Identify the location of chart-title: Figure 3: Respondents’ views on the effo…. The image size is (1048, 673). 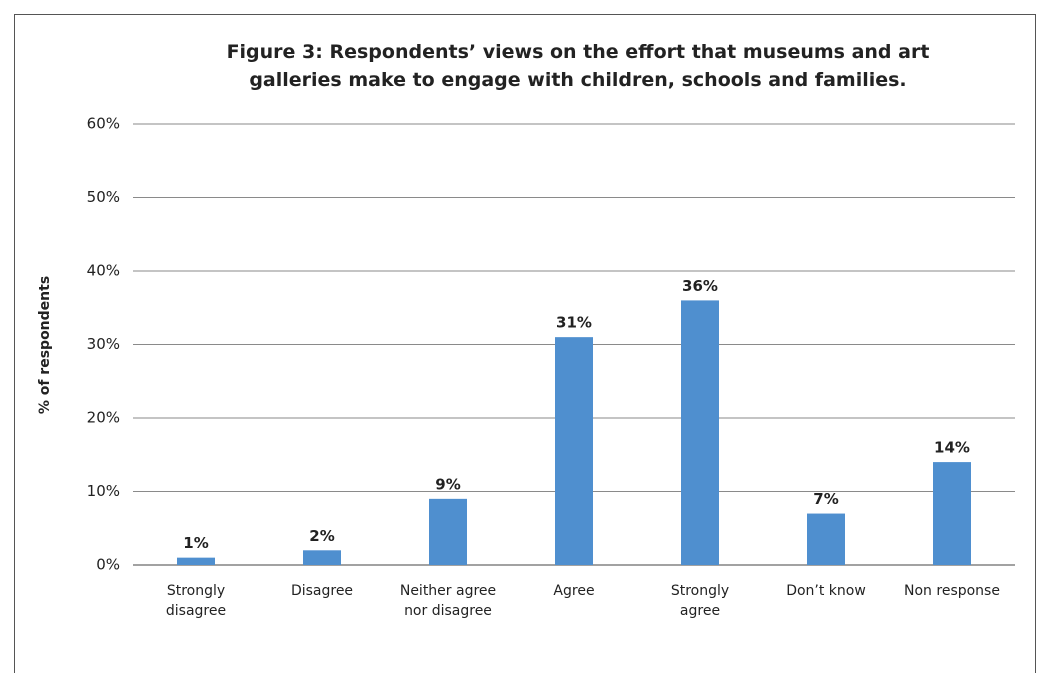
(578, 66).